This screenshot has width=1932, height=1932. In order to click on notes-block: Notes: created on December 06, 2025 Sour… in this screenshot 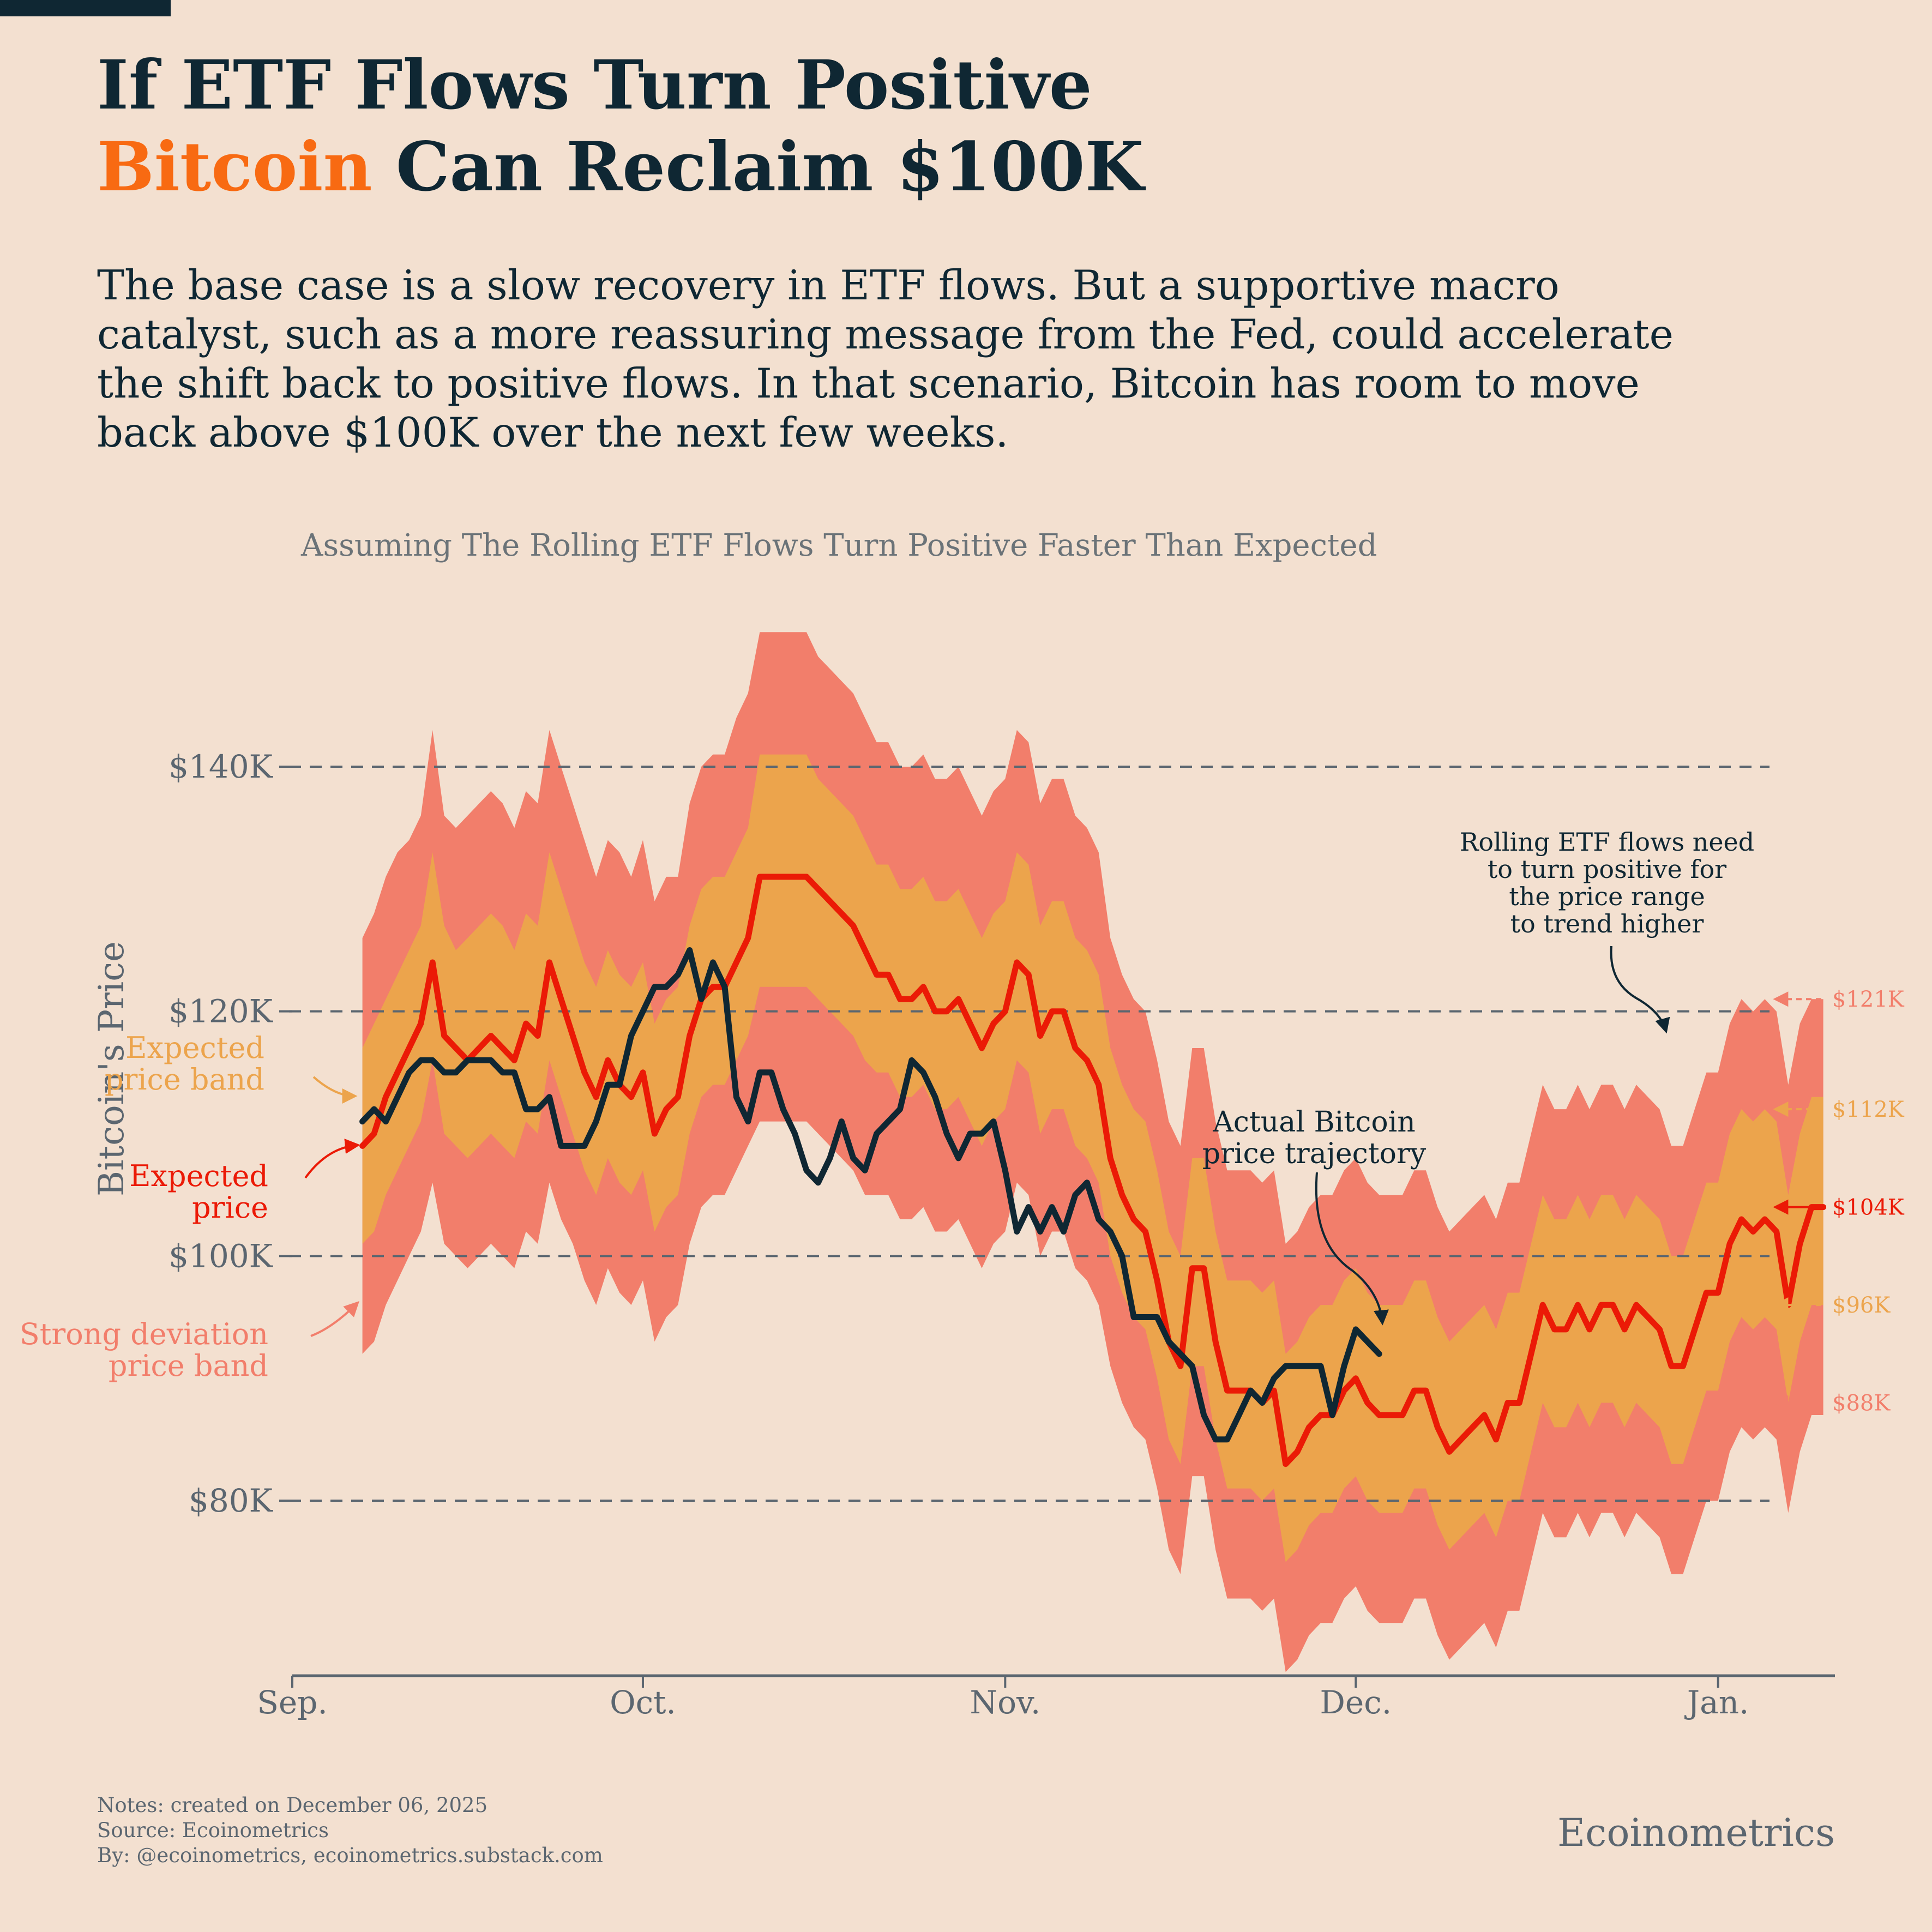, I will do `click(350, 1830)`.